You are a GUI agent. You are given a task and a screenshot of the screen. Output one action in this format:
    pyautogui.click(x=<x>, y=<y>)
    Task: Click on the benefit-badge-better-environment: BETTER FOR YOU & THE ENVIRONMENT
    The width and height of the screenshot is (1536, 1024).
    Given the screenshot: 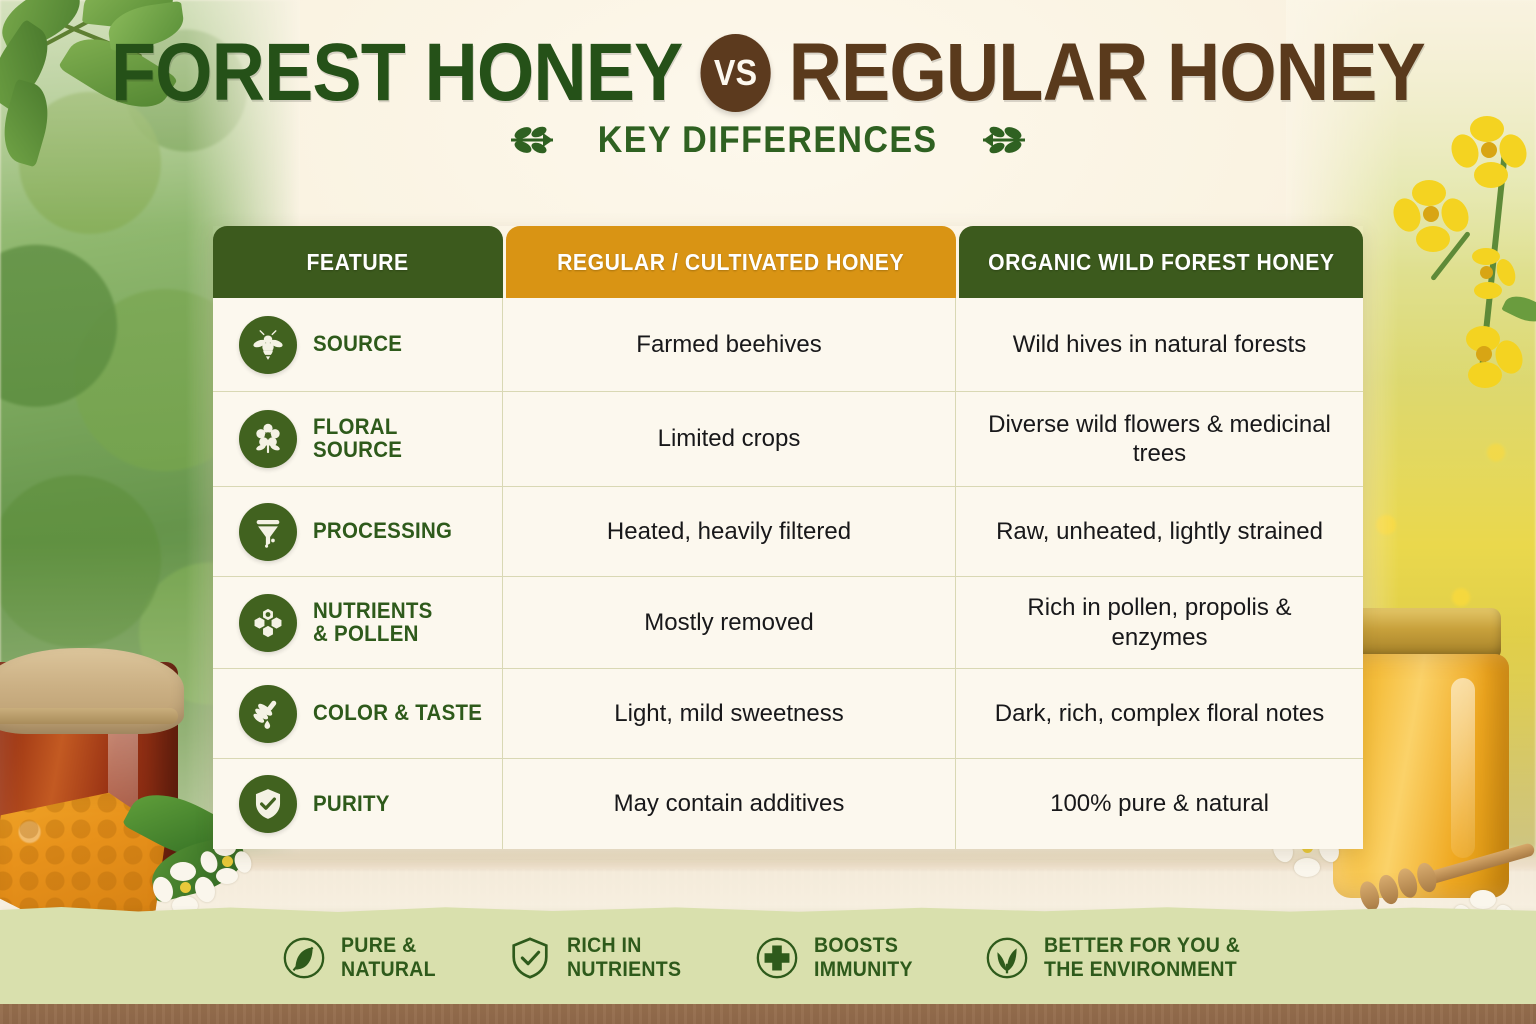 What is the action you would take?
    pyautogui.click(x=1119, y=958)
    